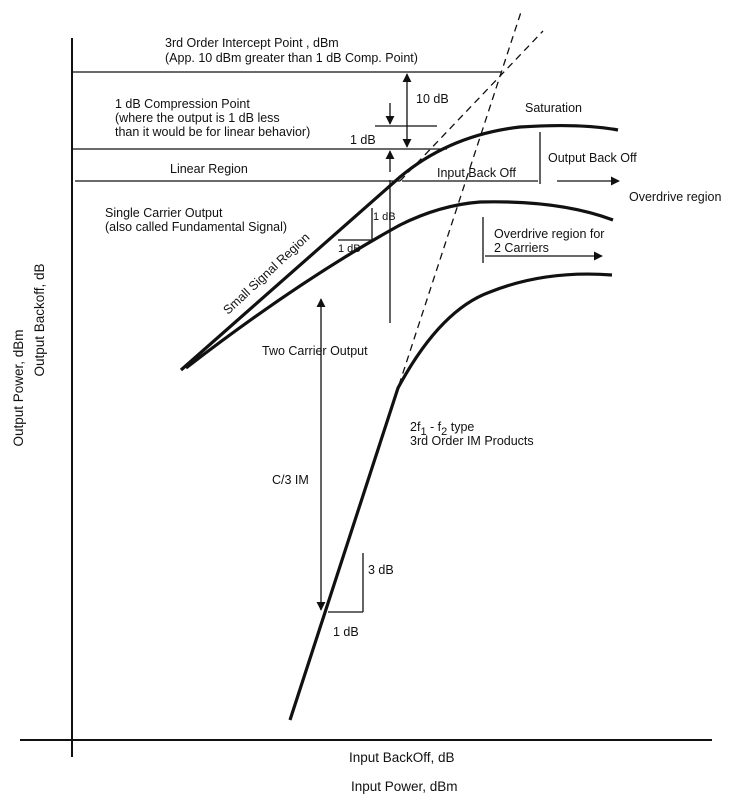 The width and height of the screenshot is (741, 797). I want to click on y-axis-label-outer: Output Power, dBm, so click(18, 387).